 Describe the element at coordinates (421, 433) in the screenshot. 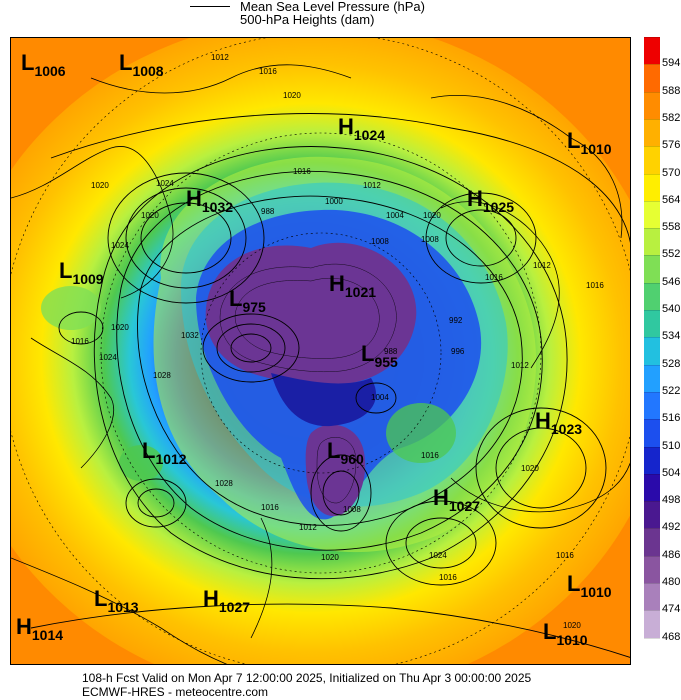

I see `green-patch` at that location.